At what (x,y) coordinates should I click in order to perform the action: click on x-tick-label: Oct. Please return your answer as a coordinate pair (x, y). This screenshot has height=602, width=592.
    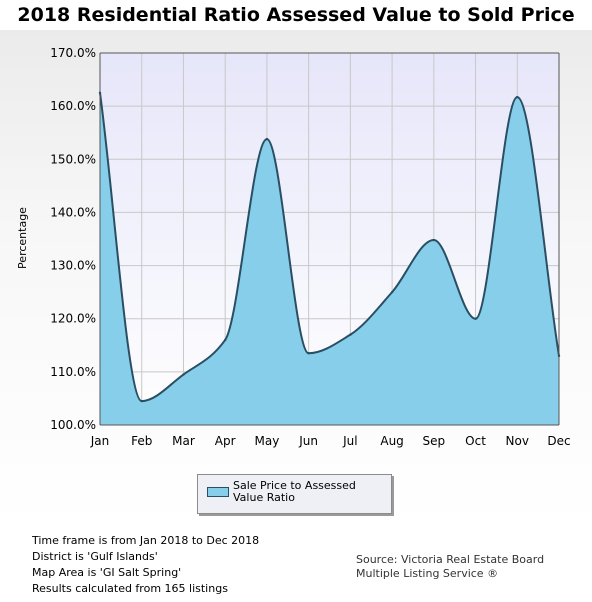
    Looking at the image, I should click on (475, 441).